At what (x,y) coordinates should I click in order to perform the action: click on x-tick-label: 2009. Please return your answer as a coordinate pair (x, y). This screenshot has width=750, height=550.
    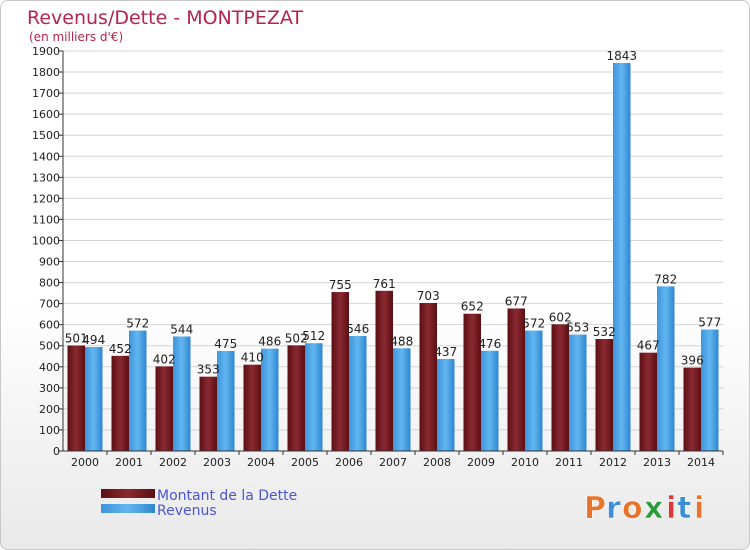
    Looking at the image, I should click on (481, 462).